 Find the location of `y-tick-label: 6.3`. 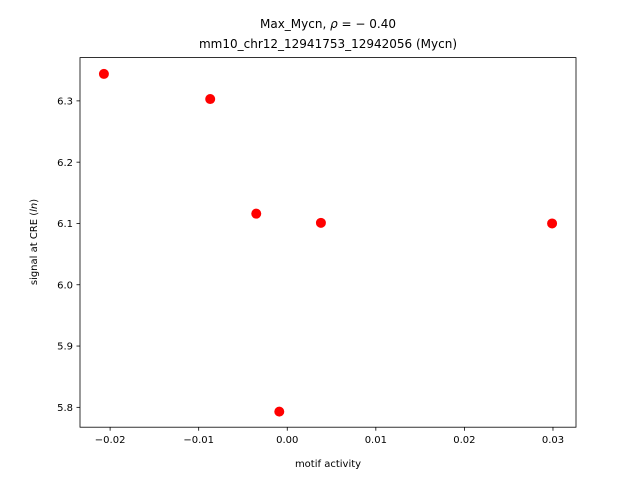

y-tick-label: 6.3 is located at coordinates (65, 101).